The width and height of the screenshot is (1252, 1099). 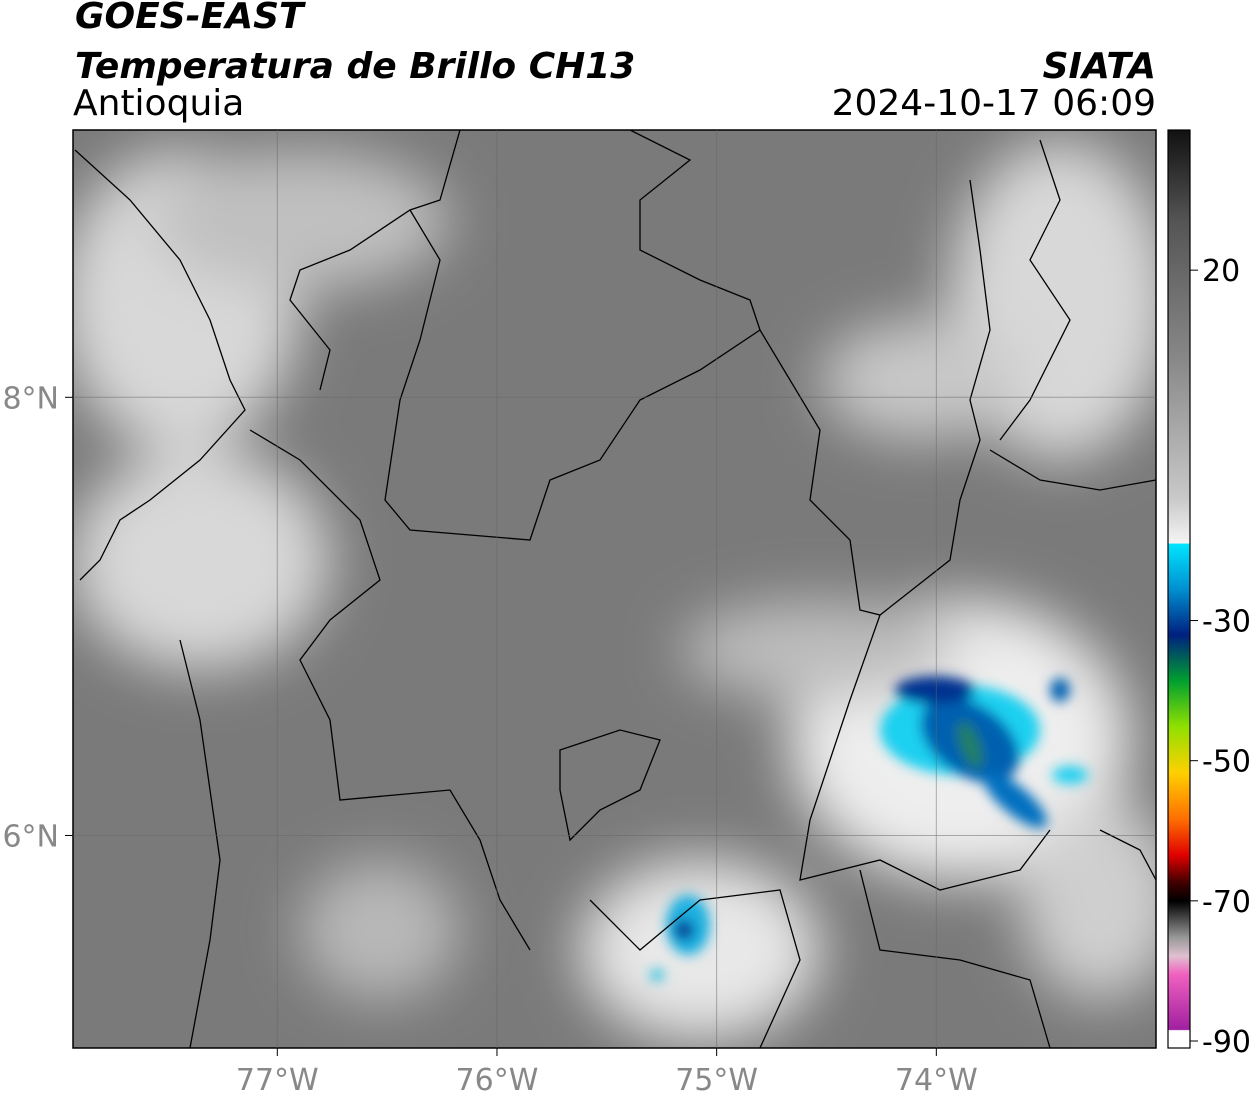 I want to click on colorbar-tick-label: -30, so click(x=1226, y=622).